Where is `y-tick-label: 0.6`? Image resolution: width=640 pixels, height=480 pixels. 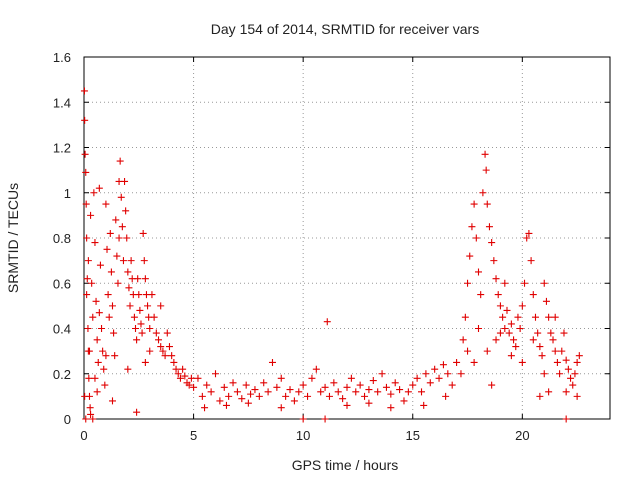
y-tick-label: 0.6 is located at coordinates (62, 283).